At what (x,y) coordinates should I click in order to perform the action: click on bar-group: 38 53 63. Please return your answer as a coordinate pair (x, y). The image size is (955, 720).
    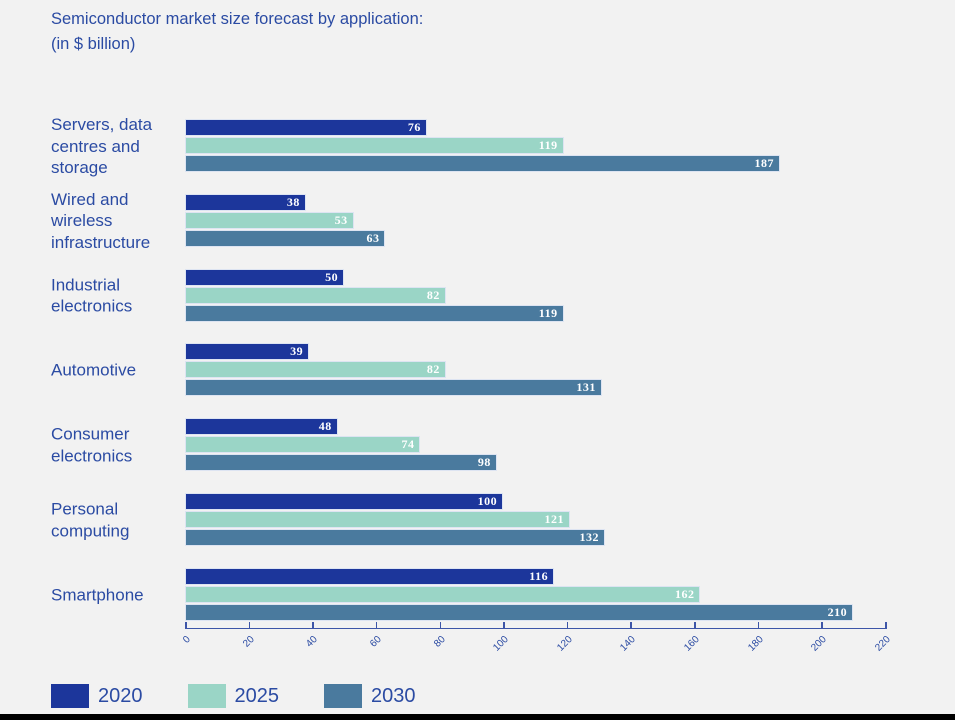
    Looking at the image, I should click on (535, 220).